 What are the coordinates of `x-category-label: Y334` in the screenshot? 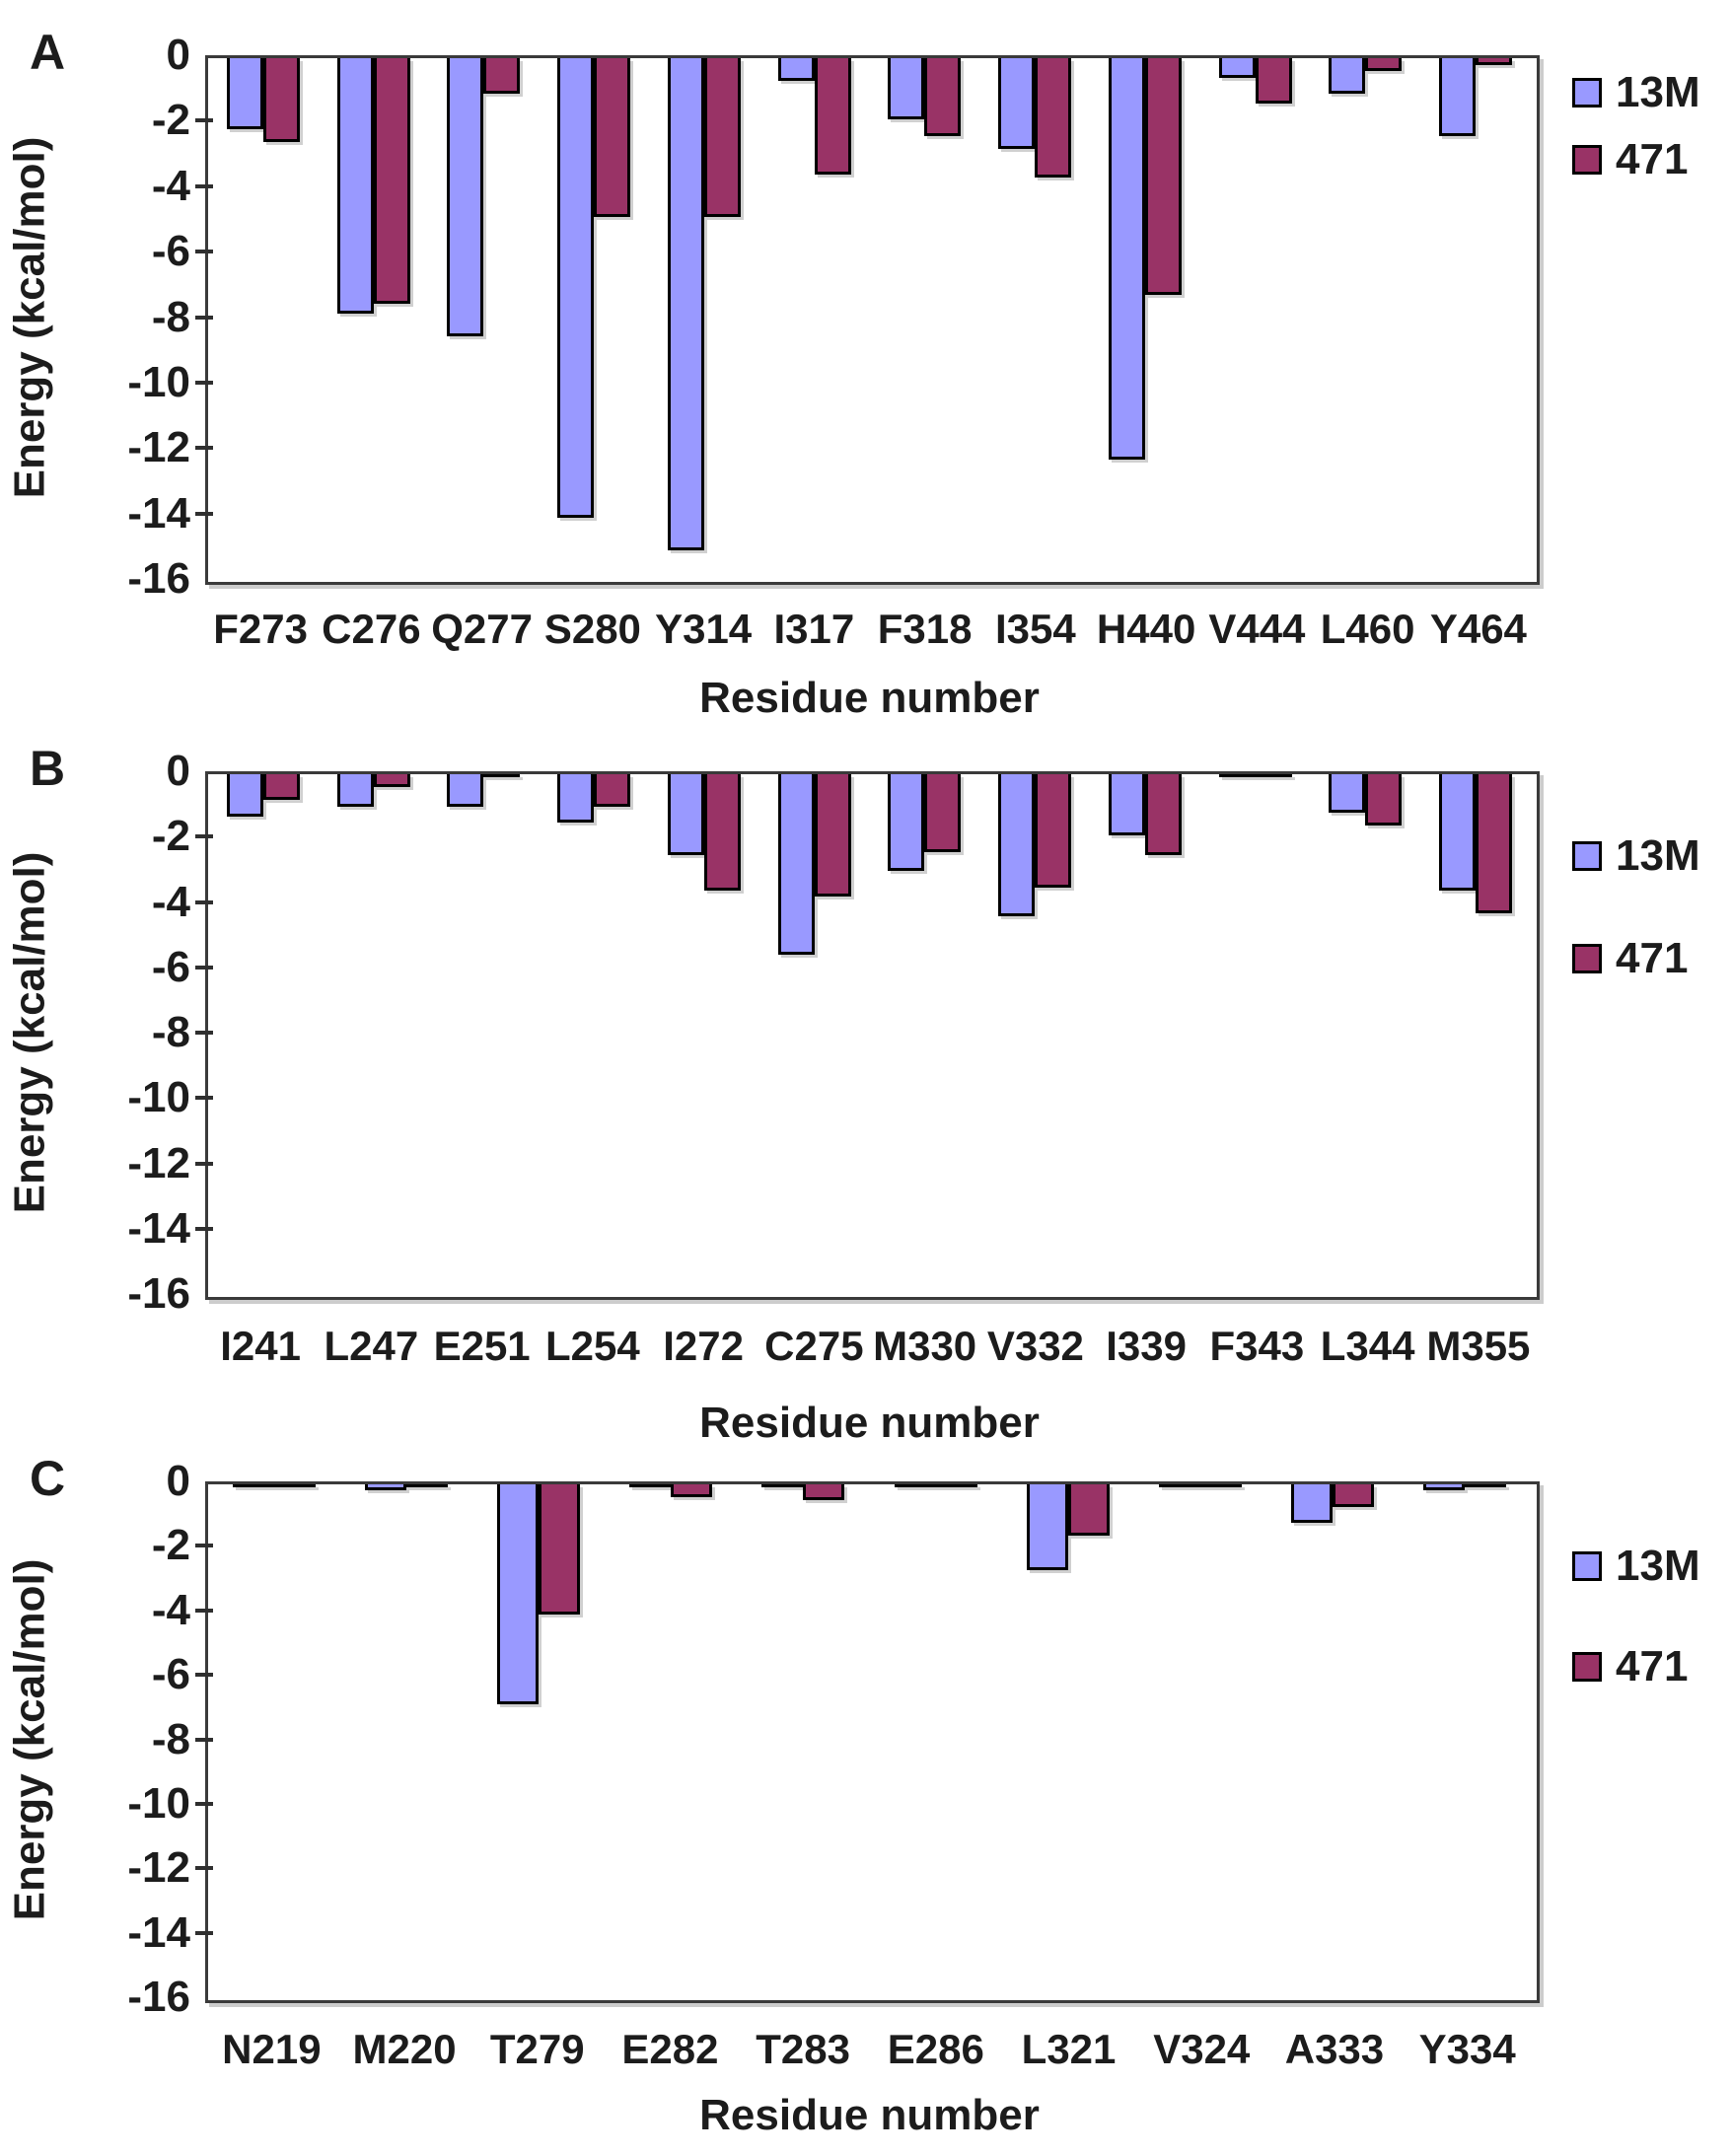 It's located at (1467, 2049).